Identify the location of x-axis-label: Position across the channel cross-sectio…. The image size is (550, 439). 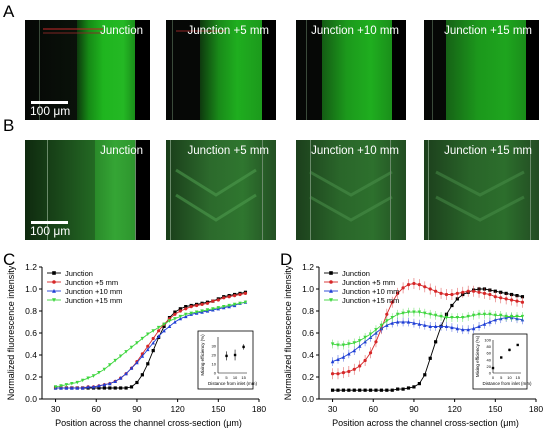
(148, 423).